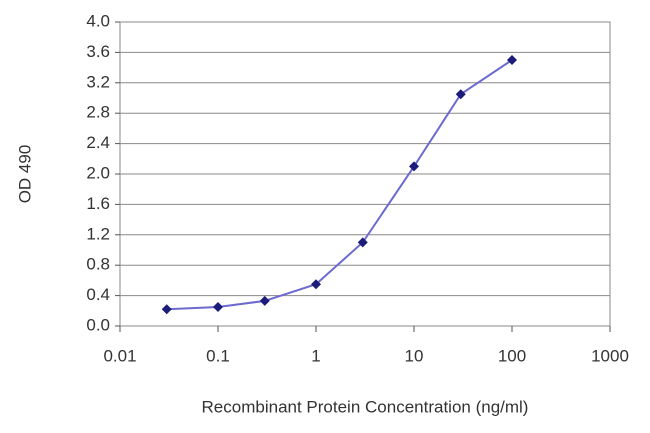 The image size is (650, 433). I want to click on y-tick-label: 1.2, so click(98, 233).